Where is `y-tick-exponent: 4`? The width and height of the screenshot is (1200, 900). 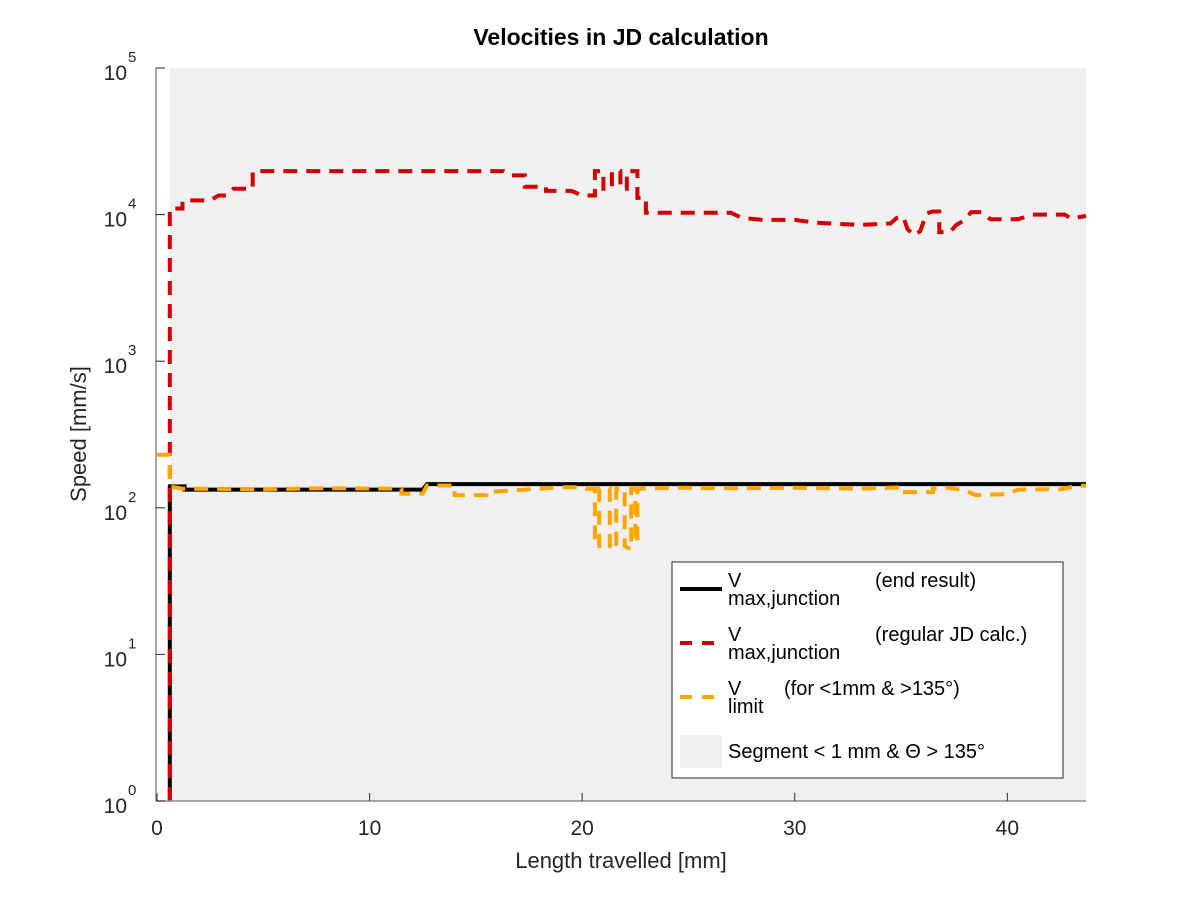
y-tick-exponent: 4 is located at coordinates (132, 204).